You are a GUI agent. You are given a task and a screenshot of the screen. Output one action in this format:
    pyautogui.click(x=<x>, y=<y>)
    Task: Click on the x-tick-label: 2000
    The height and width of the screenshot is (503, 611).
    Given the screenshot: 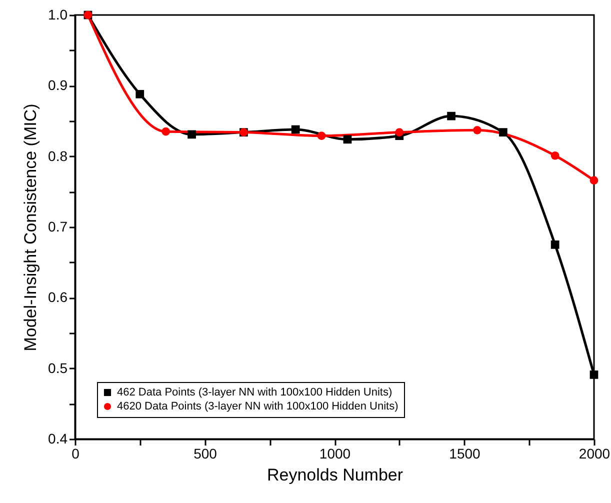 What is the action you would take?
    pyautogui.click(x=594, y=454)
    